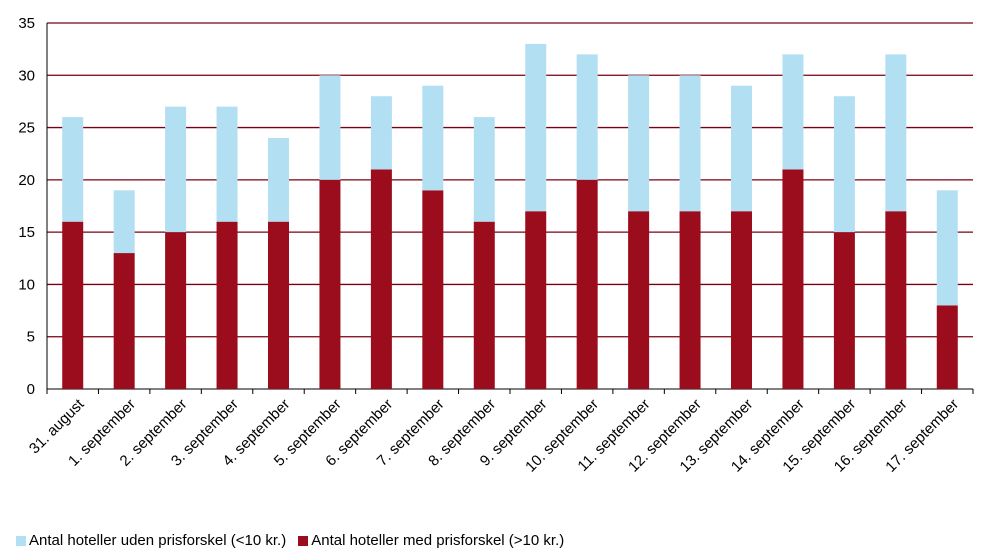 Image resolution: width=983 pixels, height=550 pixels. I want to click on y-tick-label: 15, so click(26, 232).